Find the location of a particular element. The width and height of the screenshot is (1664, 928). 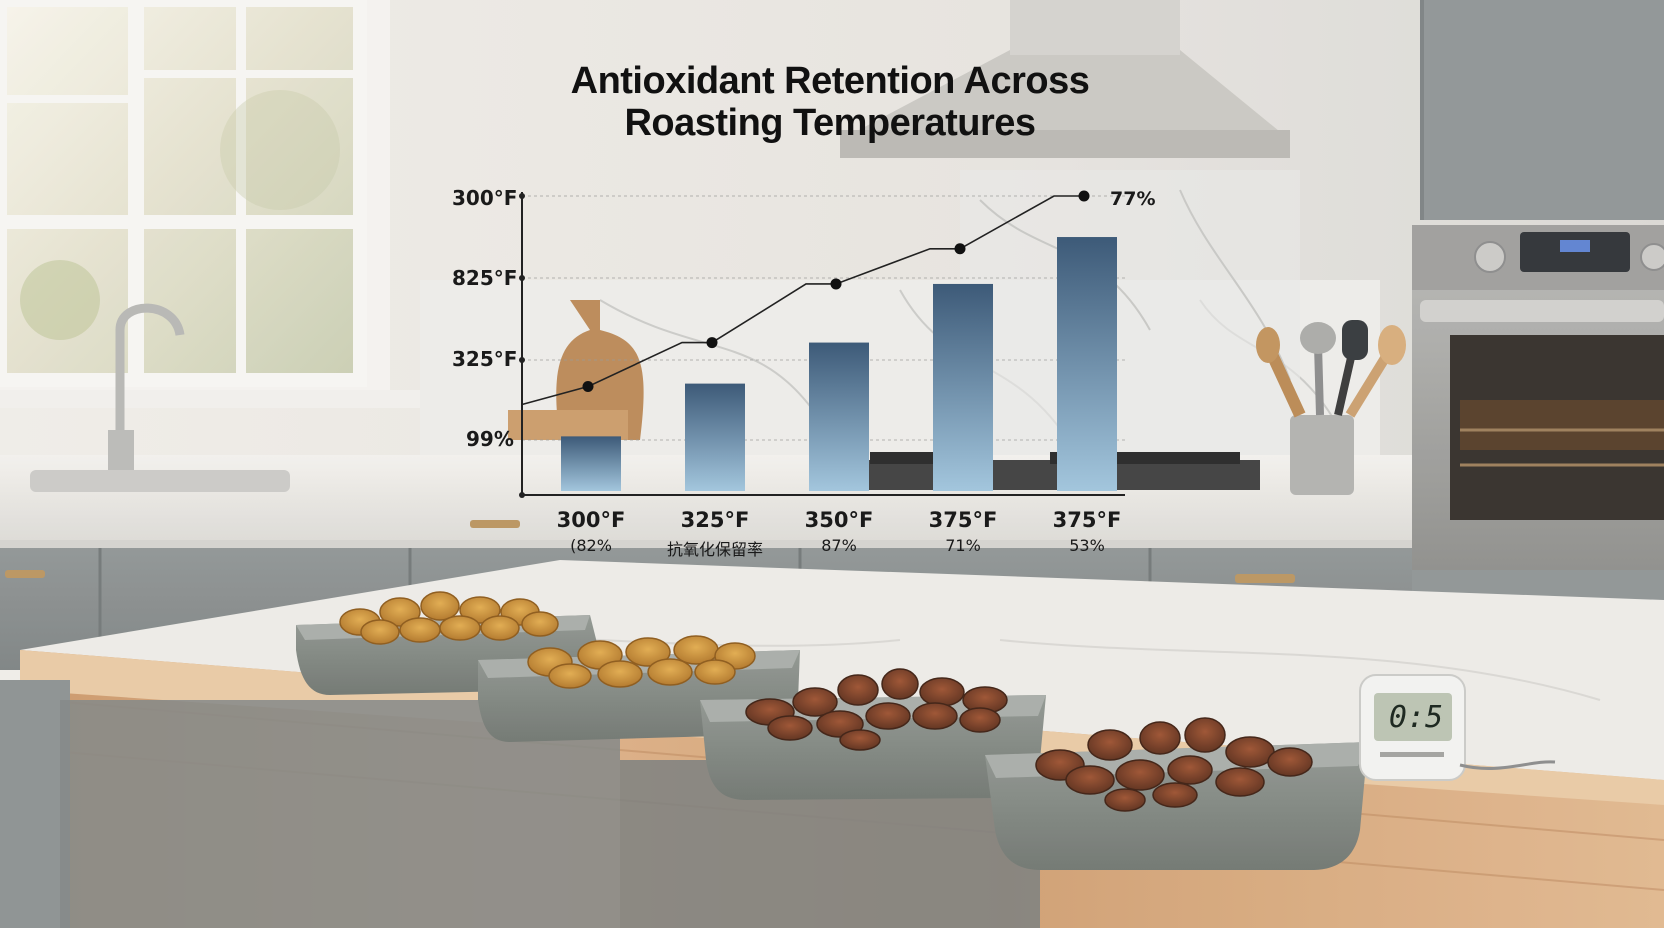

series-line is located at coordinates (802, 300).